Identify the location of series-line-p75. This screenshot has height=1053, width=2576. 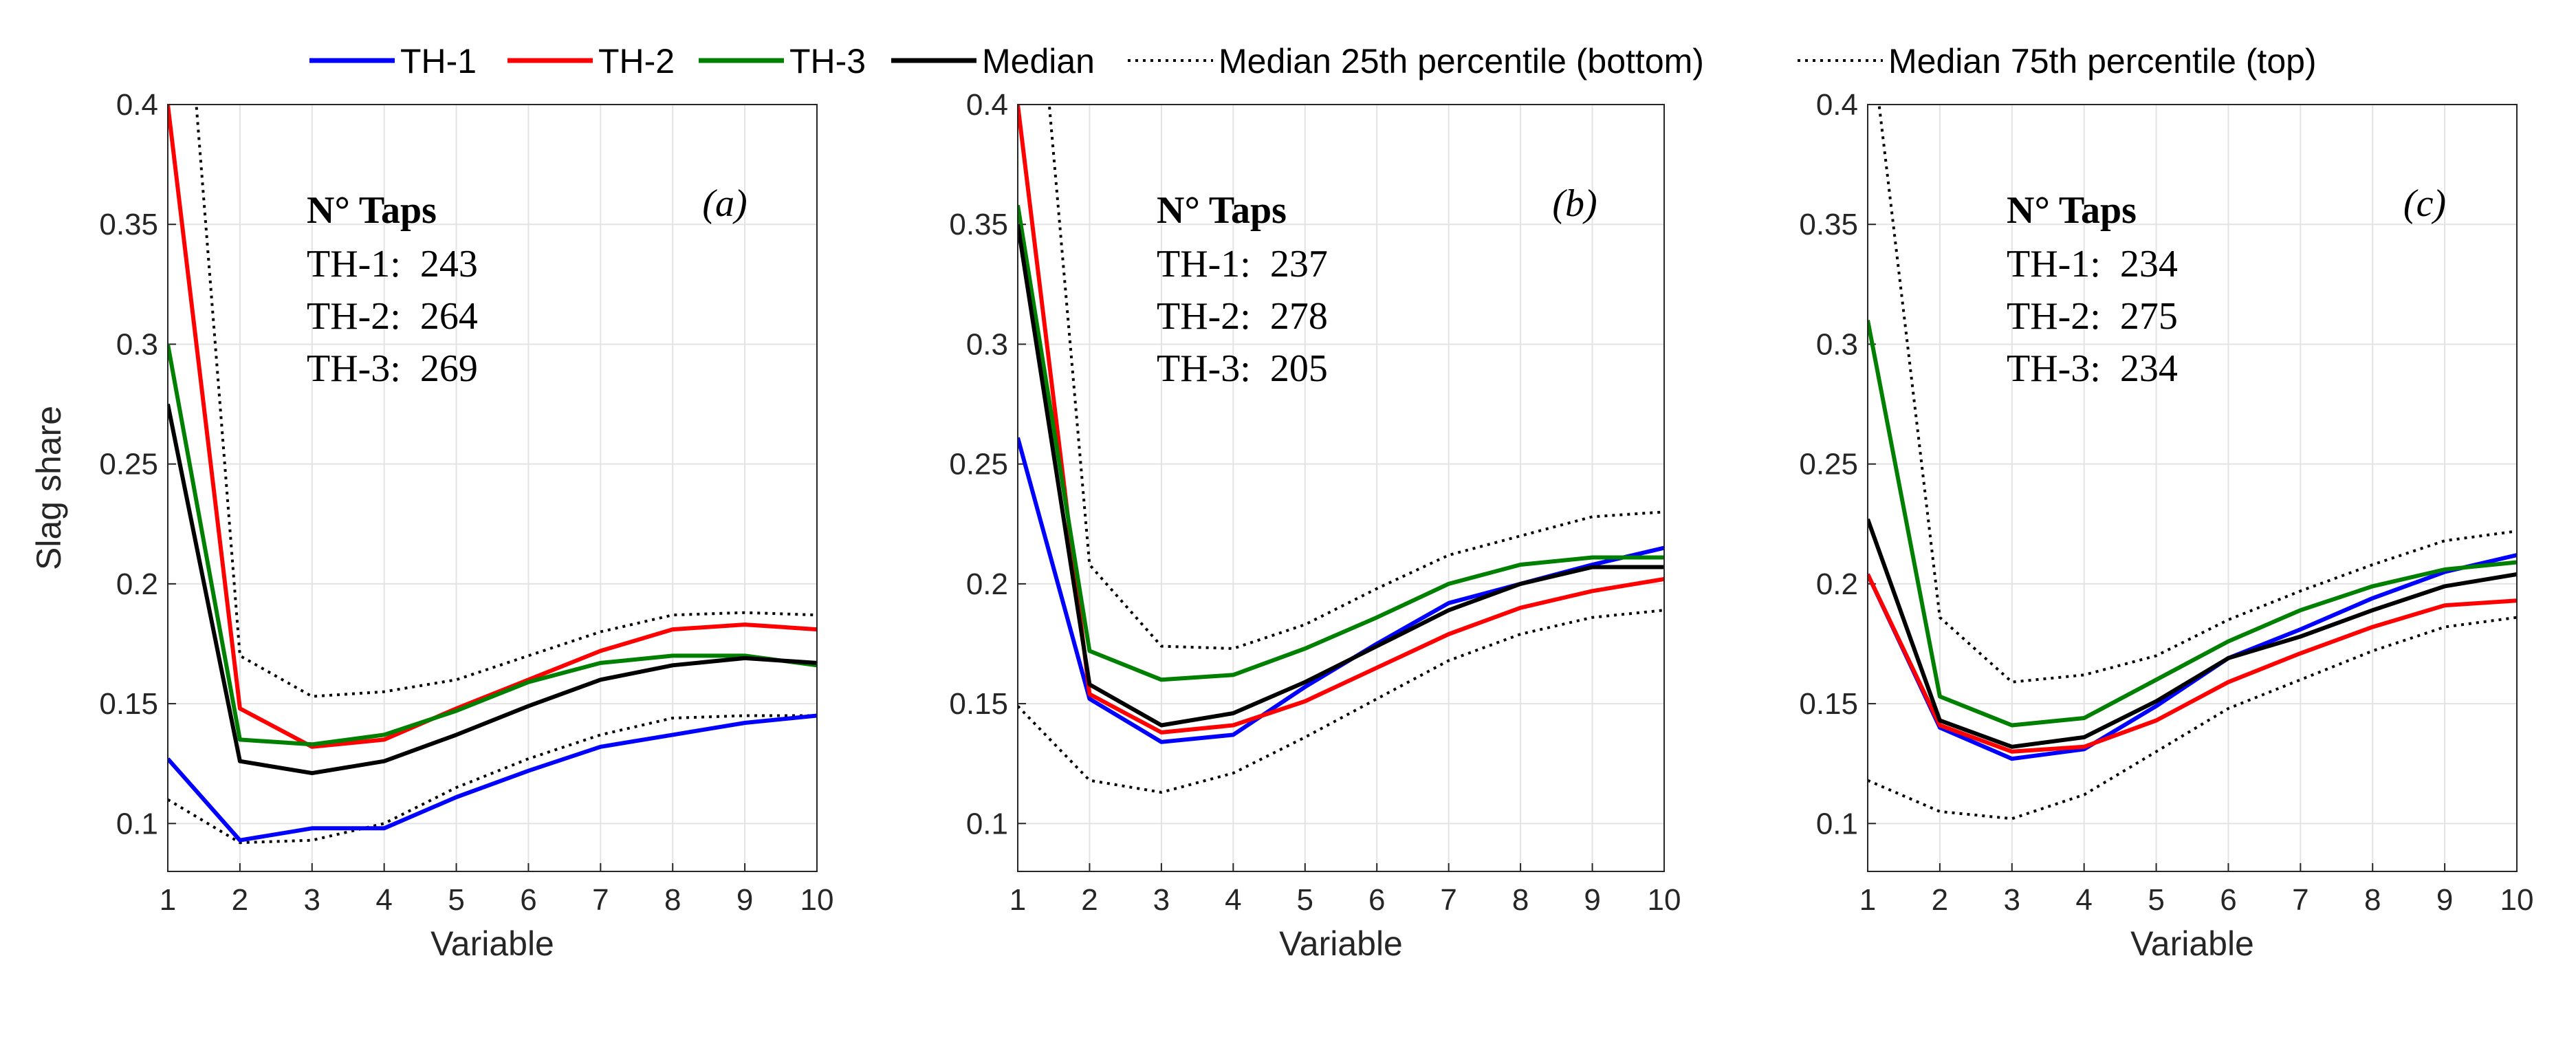
(506, 401).